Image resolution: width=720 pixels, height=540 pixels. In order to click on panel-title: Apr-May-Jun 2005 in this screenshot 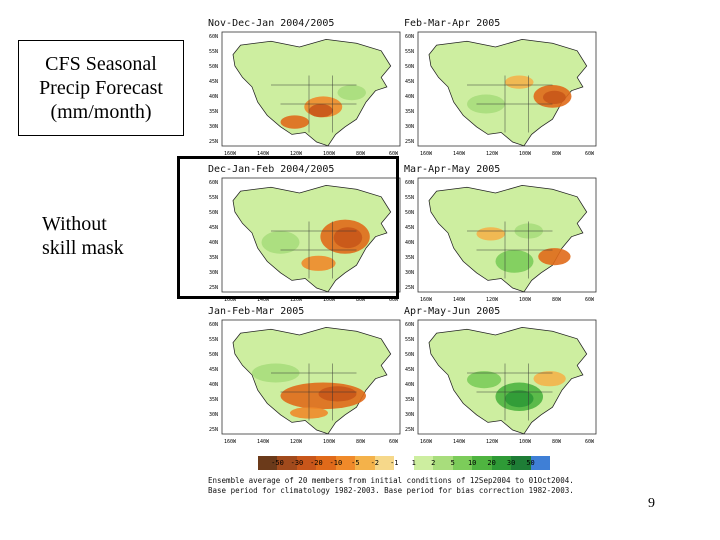, I will do `click(452, 311)`.